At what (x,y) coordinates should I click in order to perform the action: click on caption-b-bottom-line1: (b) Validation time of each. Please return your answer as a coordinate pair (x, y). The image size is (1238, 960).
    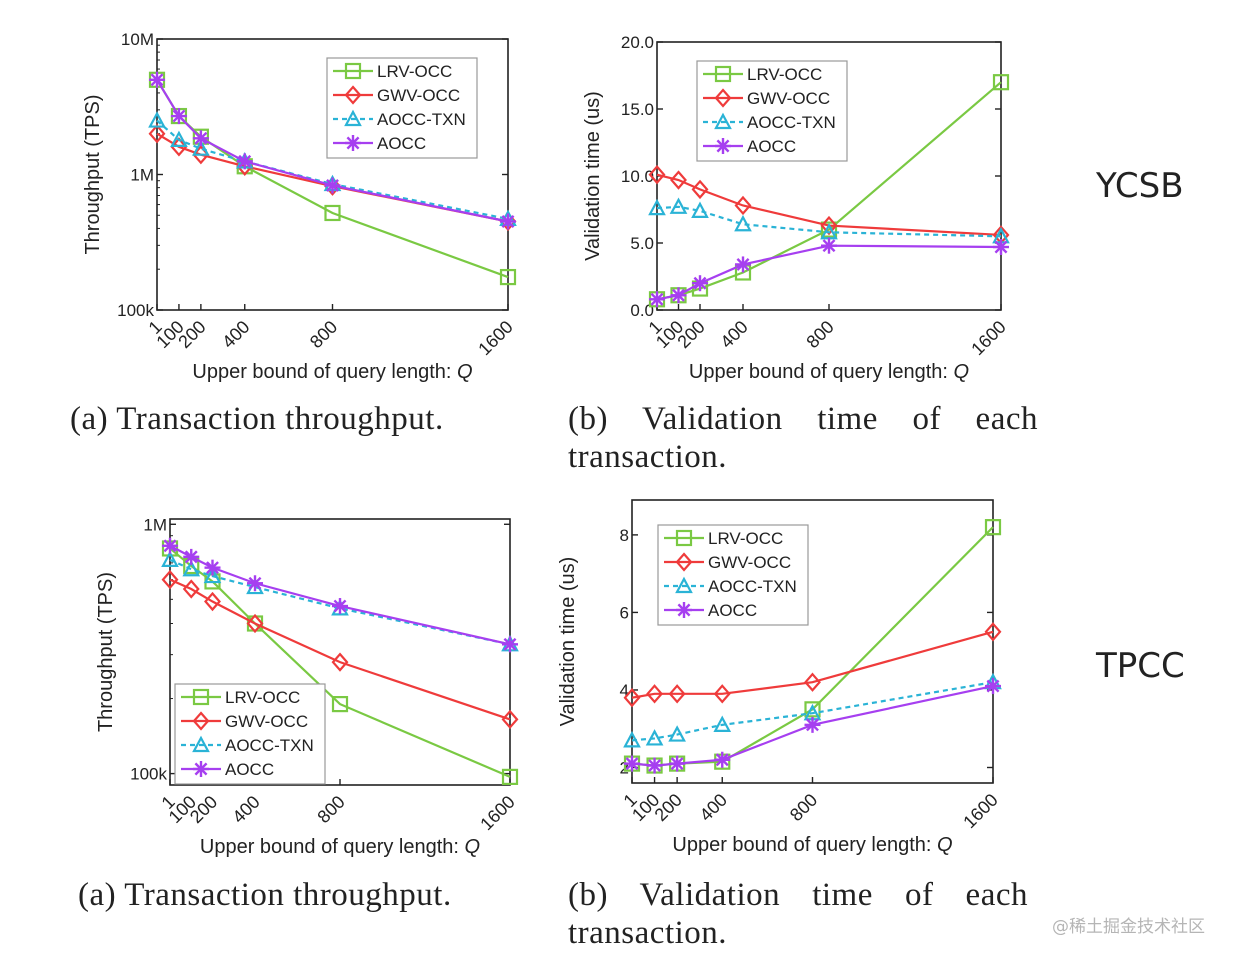
    Looking at the image, I should click on (798, 895).